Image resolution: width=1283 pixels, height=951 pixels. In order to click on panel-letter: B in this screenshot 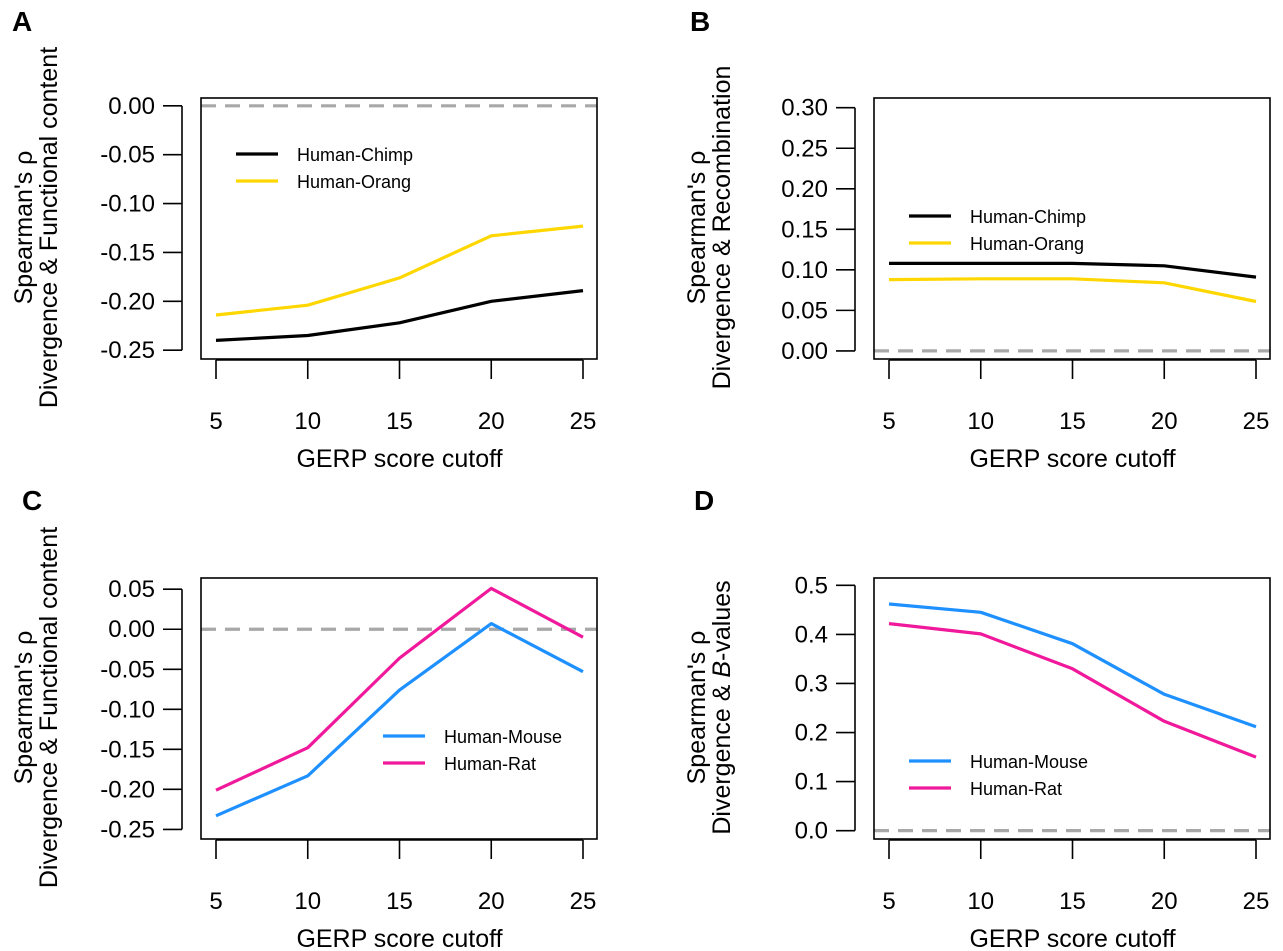, I will do `click(700, 21)`.